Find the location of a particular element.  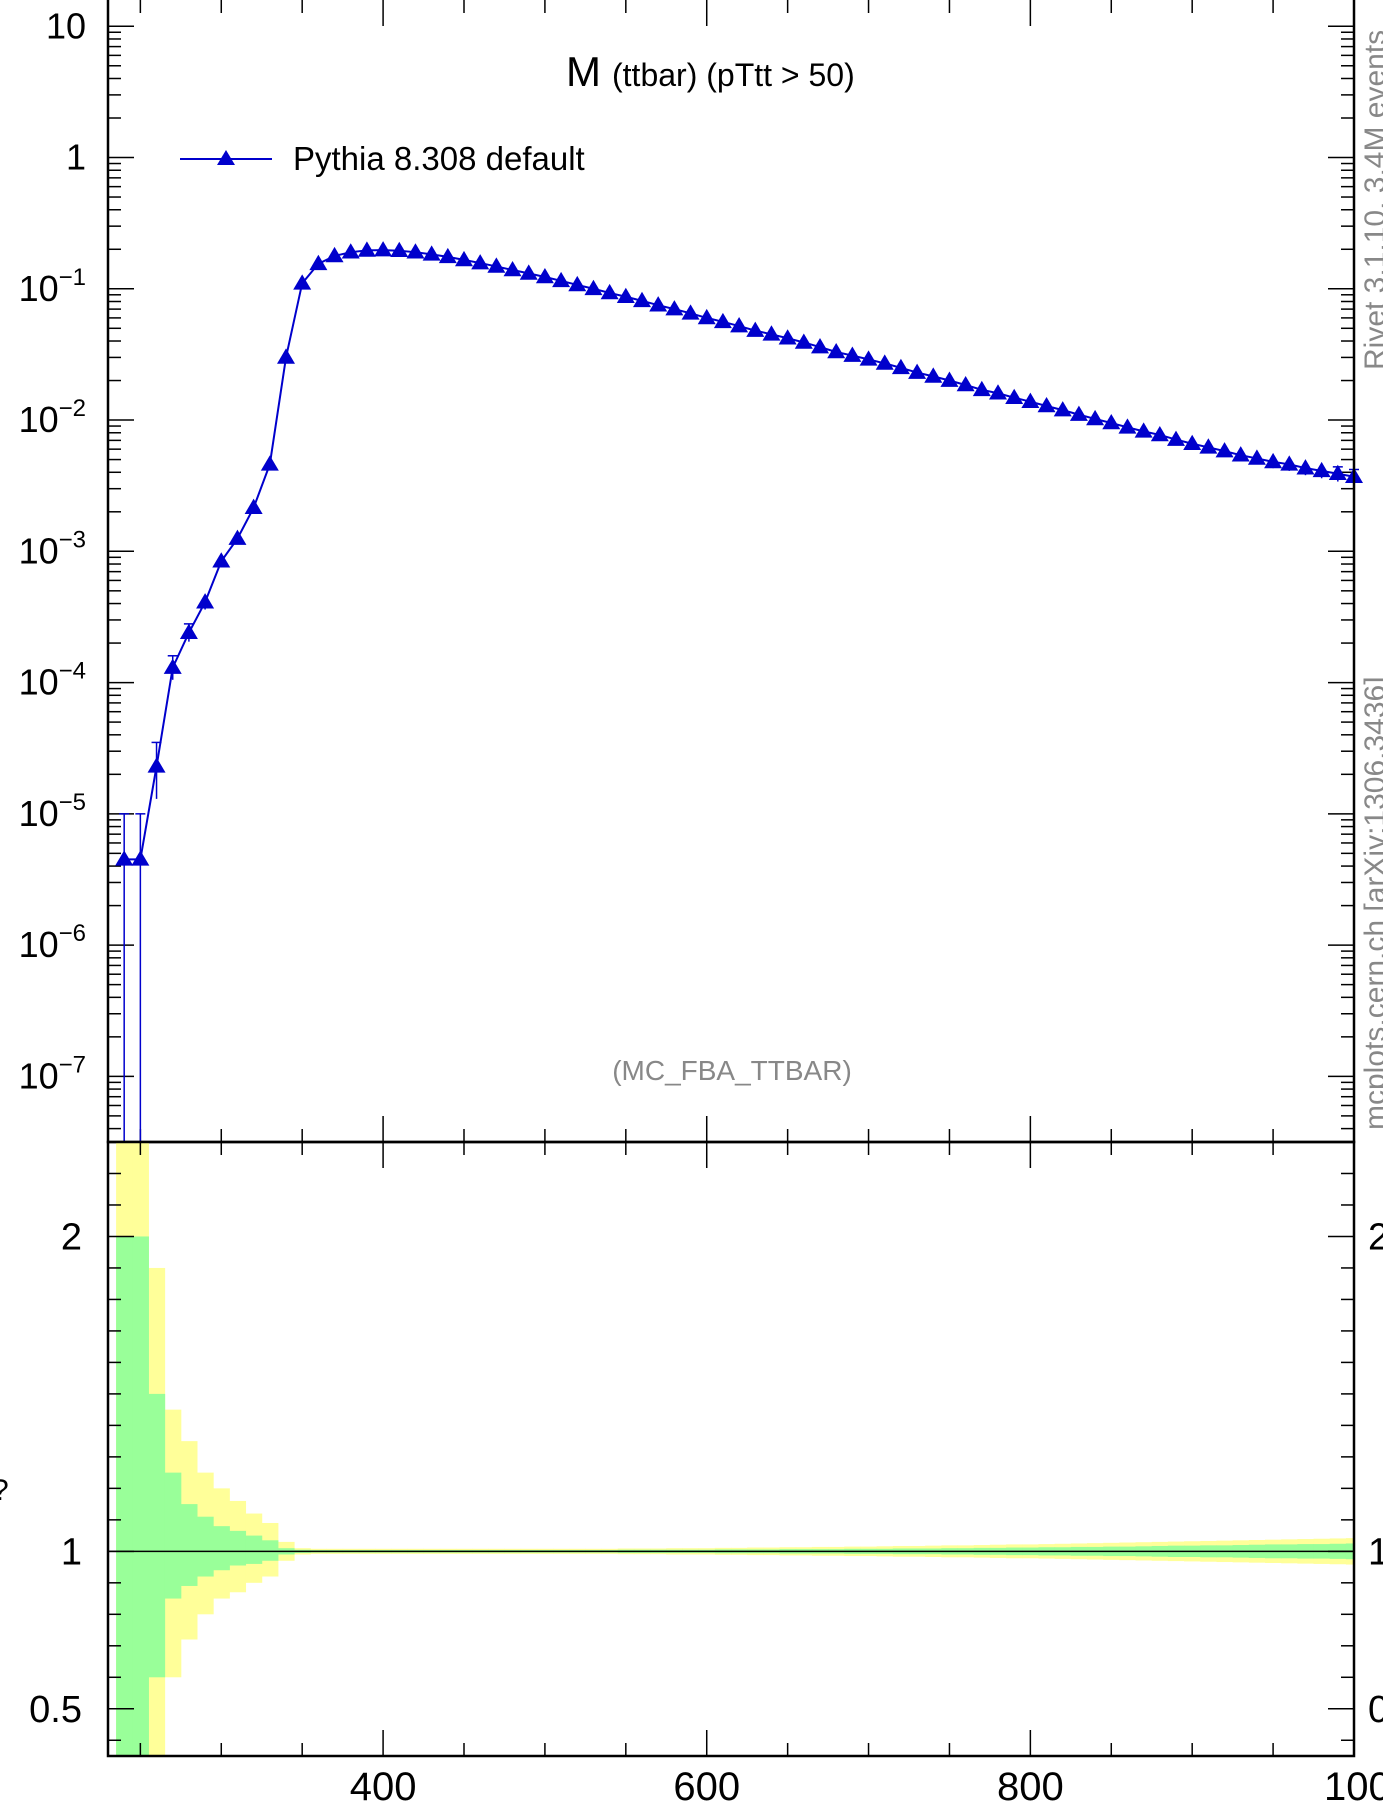

ratio-y-tick-labels: 0.5 1 2 is located at coordinates (55, 1473).